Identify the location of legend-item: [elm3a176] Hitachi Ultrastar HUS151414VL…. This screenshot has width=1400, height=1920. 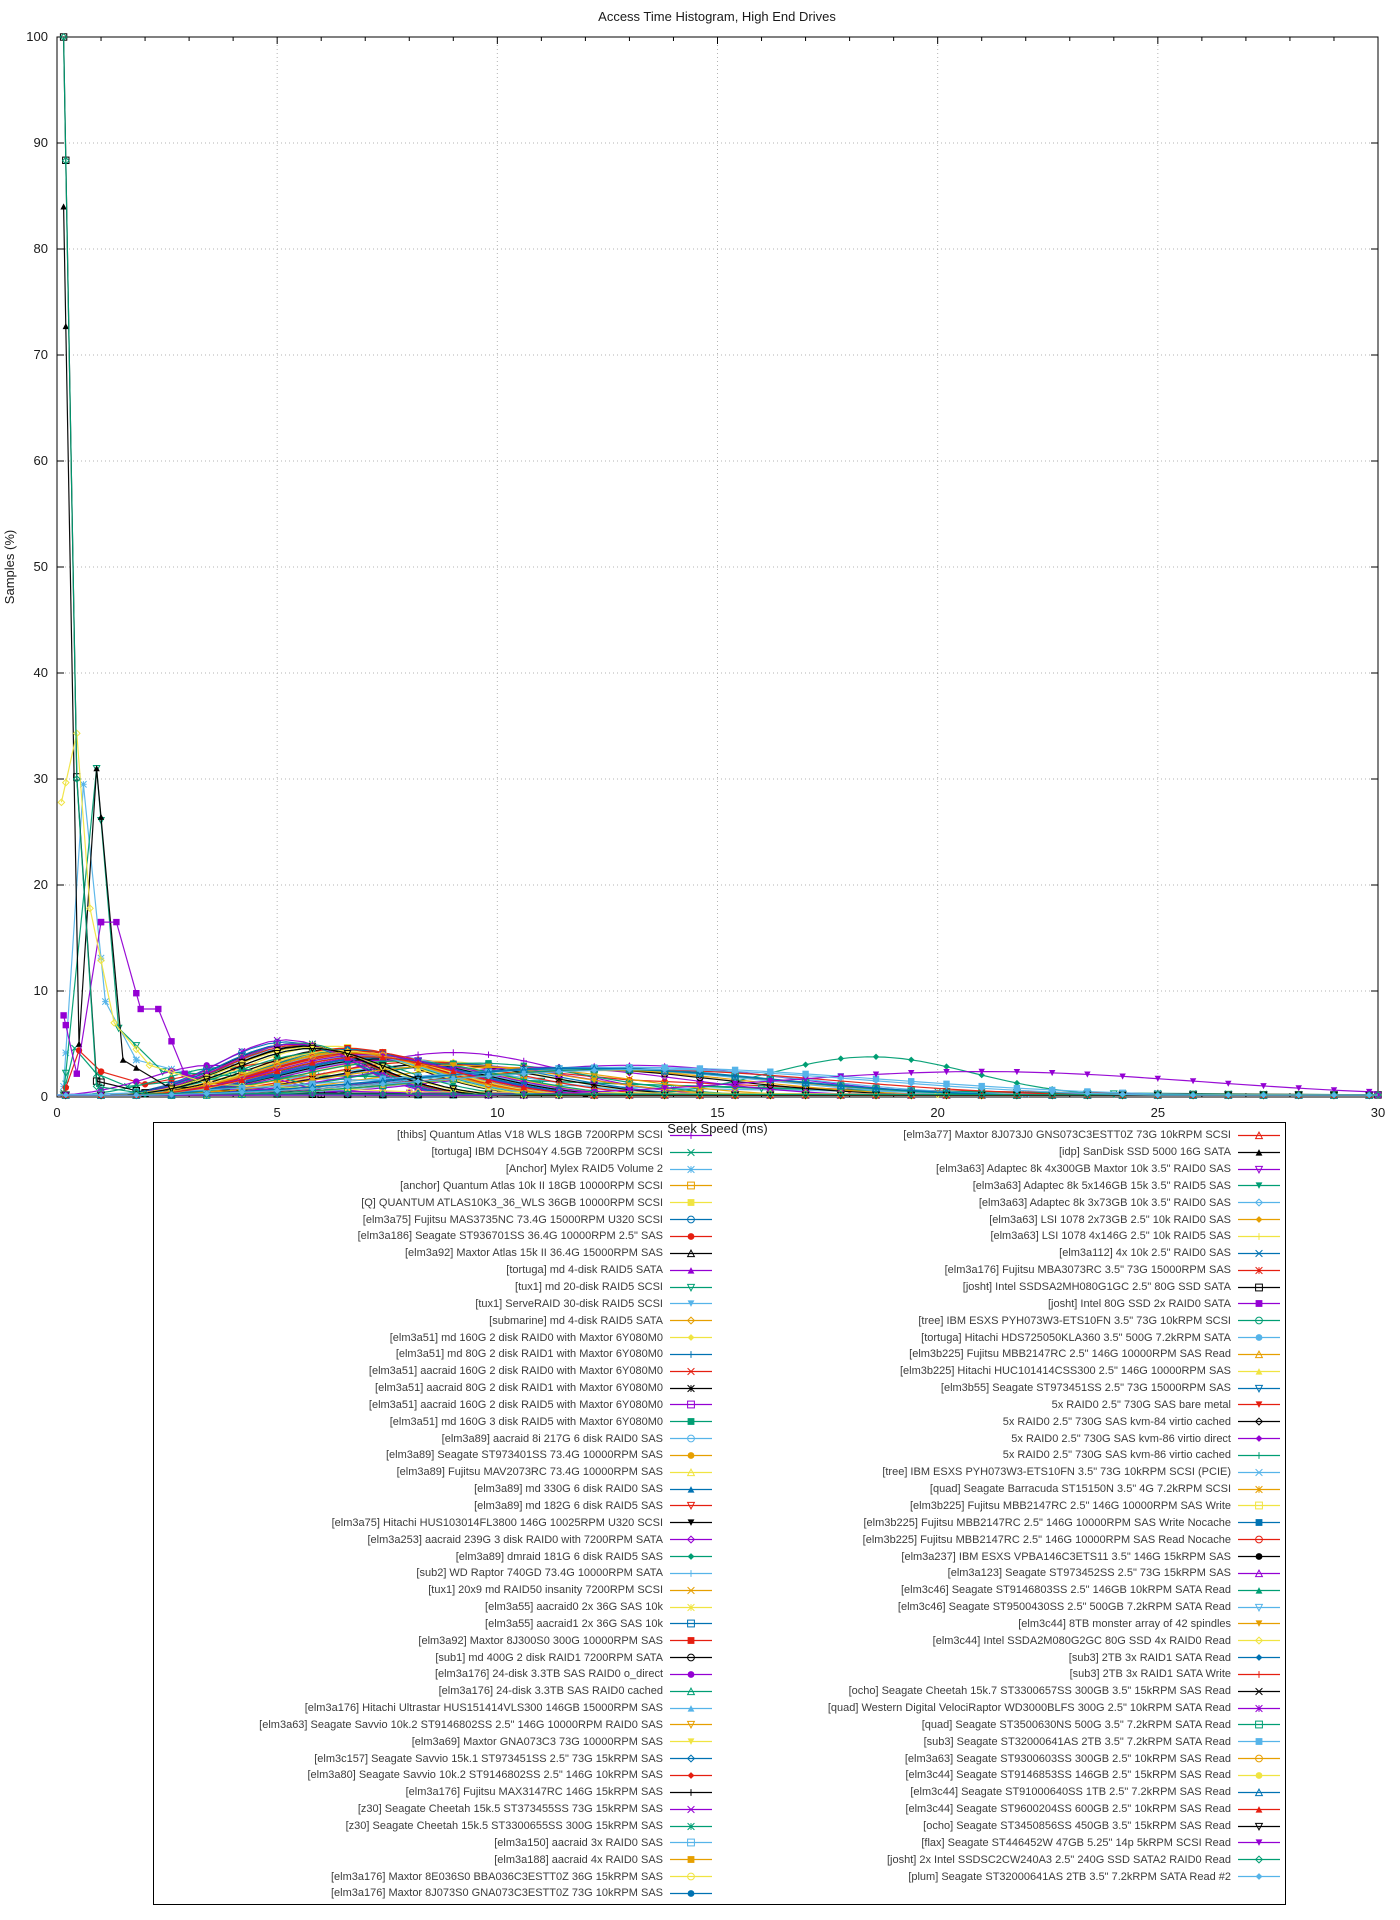
(436, 1708).